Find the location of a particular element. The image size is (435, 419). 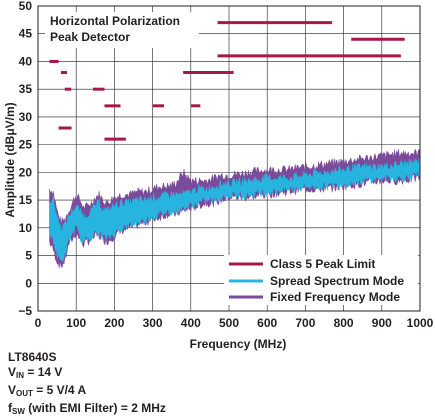

y-tick-label: 20 is located at coordinates (26, 172).